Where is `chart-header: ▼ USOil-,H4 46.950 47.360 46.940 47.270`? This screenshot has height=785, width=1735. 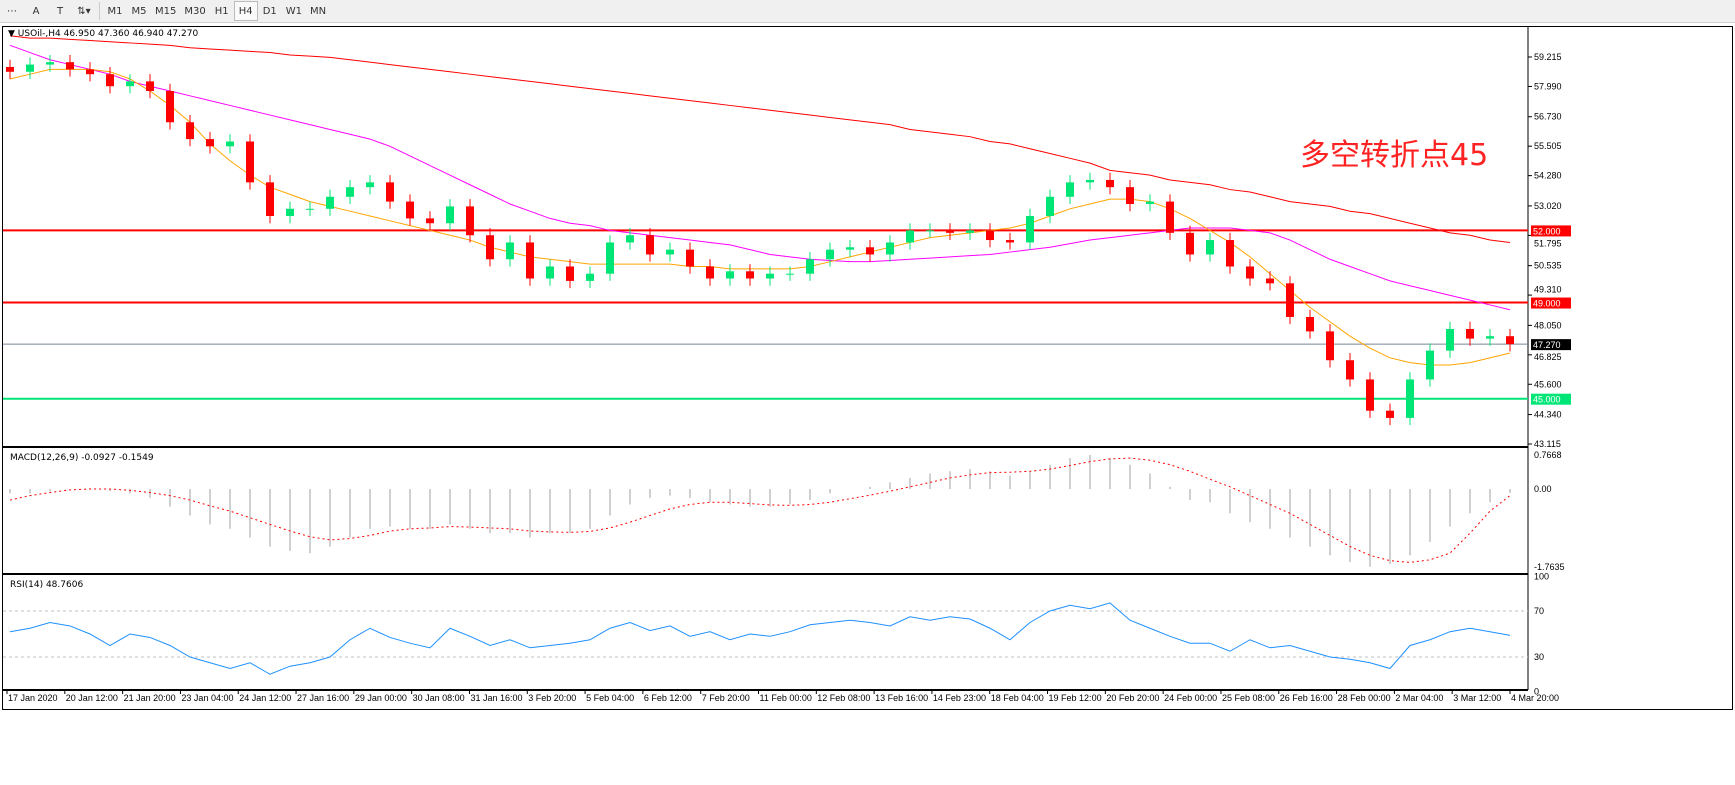 chart-header: ▼ USOil-,H4 46.950 47.360 46.940 47.270 is located at coordinates (103, 34).